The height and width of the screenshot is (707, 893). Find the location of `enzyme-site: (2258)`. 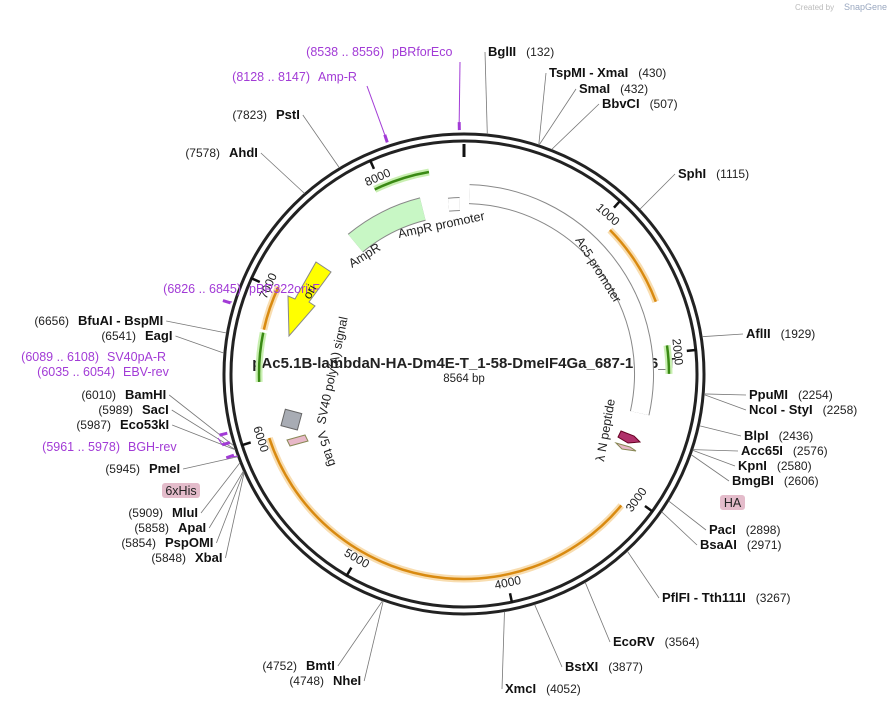

enzyme-site: (2258) is located at coordinates (840, 410).